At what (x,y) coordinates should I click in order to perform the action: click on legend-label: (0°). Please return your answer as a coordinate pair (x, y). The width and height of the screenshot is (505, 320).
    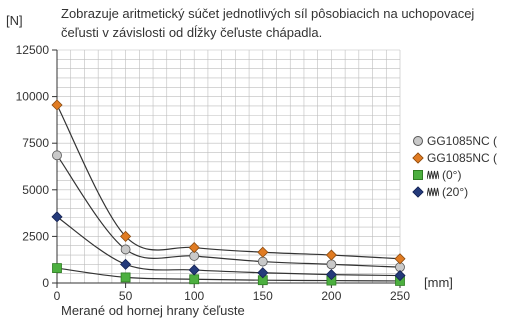
    Looking at the image, I should click on (452, 175).